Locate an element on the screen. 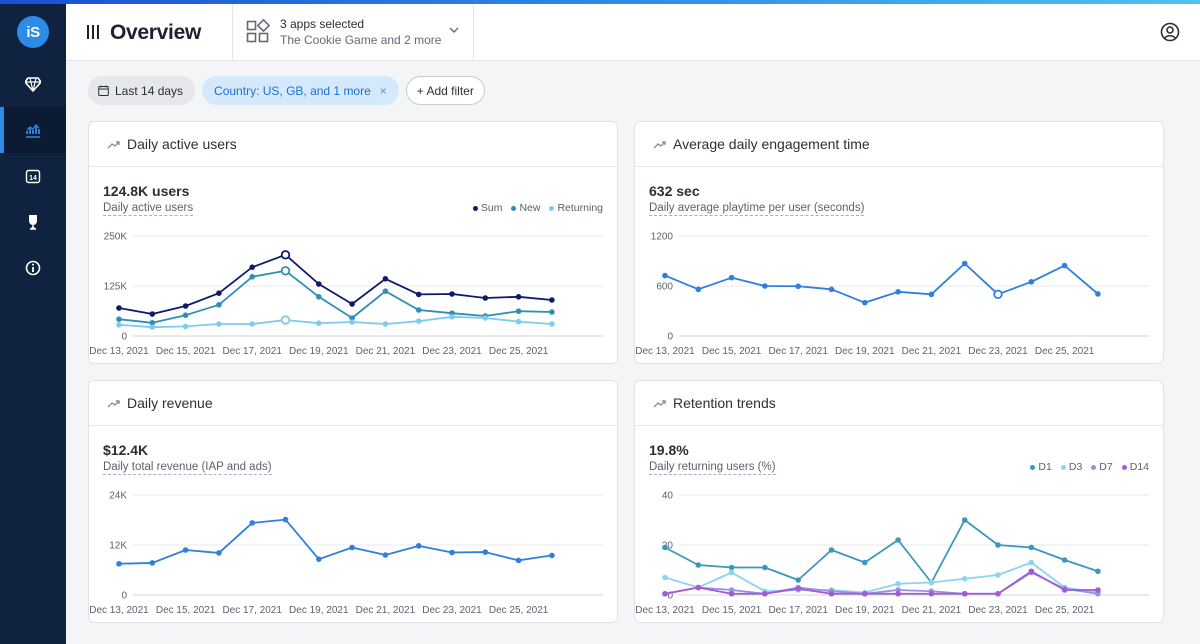 This screenshot has height=644, width=1200. legend-item-d1: D1 is located at coordinates (1041, 467).